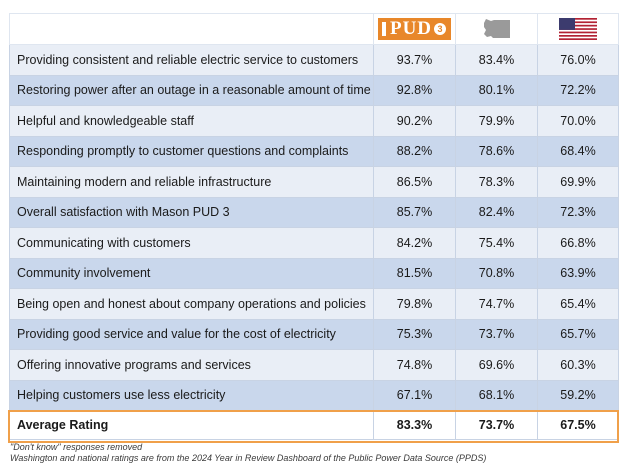  Describe the element at coordinates (496, 334) in the screenshot. I see `value-cell-washington: 73.7%` at that location.